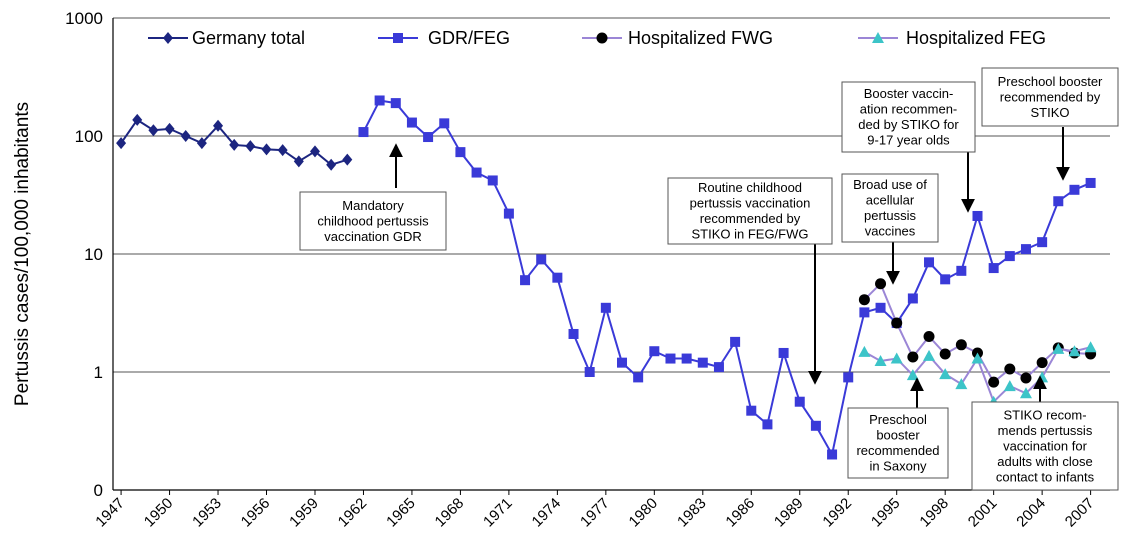  What do you see at coordinates (1031, 513) in the screenshot?
I see `x-tick-label: 2004` at bounding box center [1031, 513].